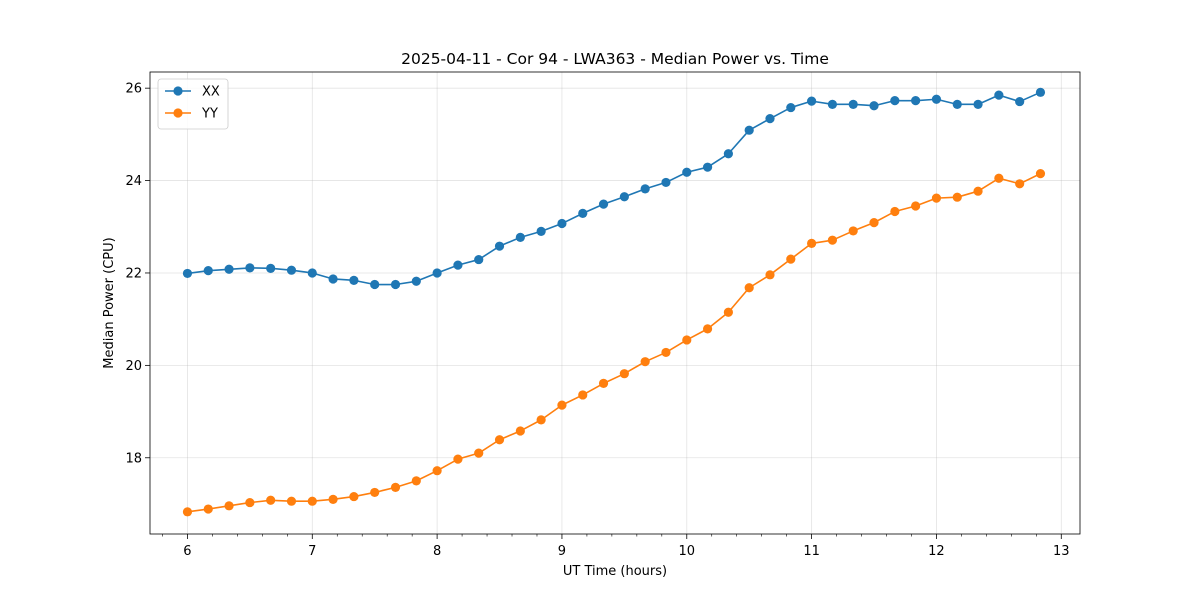 This screenshot has height=600, width=1200. What do you see at coordinates (312, 551) in the screenshot?
I see `x-tick-label: 7` at bounding box center [312, 551].